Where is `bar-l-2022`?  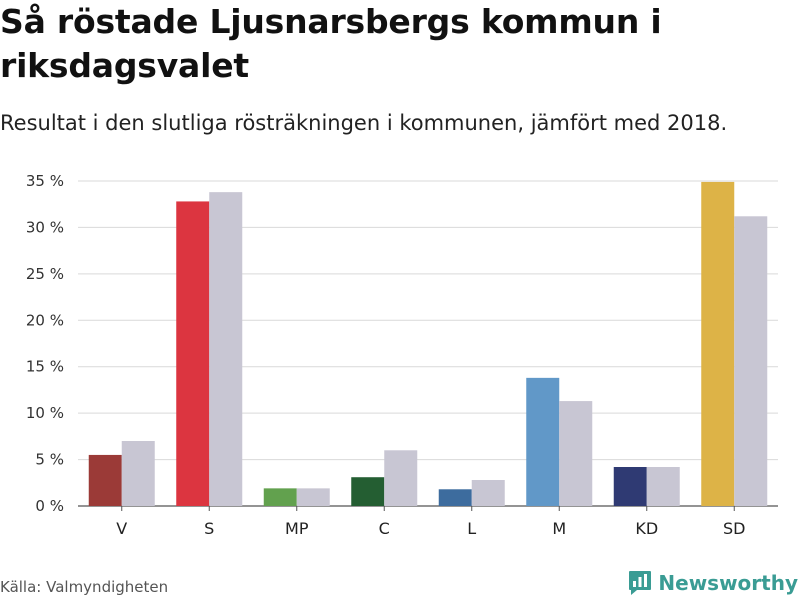 bar-l-2022 is located at coordinates (455, 497).